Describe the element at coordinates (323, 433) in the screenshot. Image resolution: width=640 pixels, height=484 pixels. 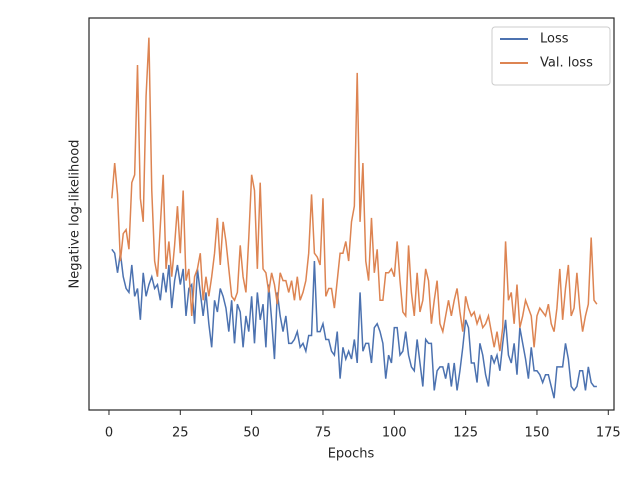
I see `x-tick-label: 75` at that location.